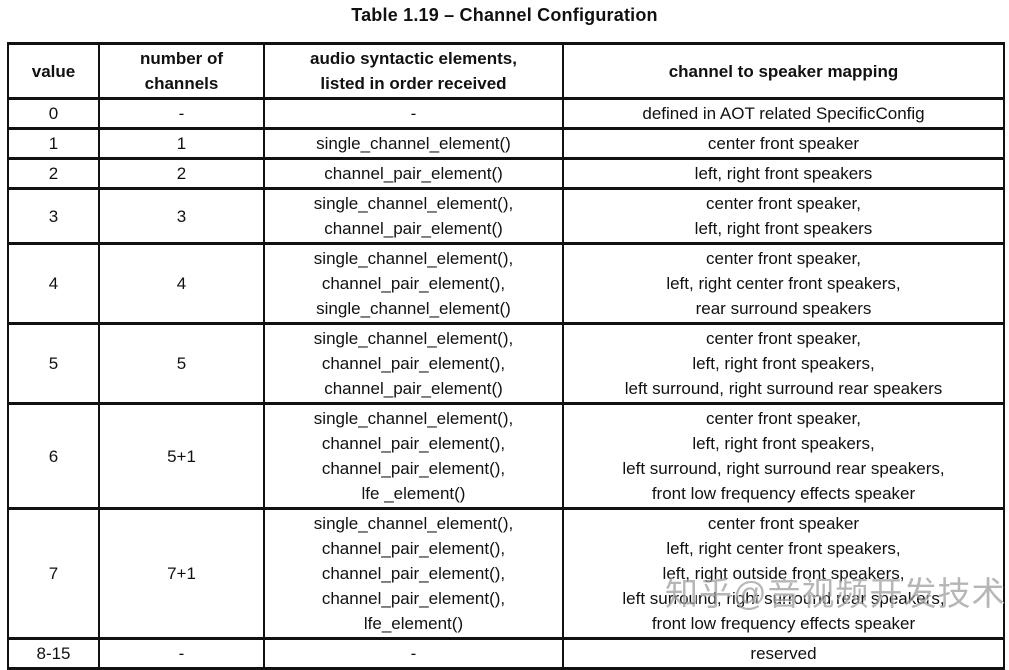 The height and width of the screenshot is (670, 1009). Describe the element at coordinates (413, 623) in the screenshot. I see `element-line: lfe_element()` at that location.